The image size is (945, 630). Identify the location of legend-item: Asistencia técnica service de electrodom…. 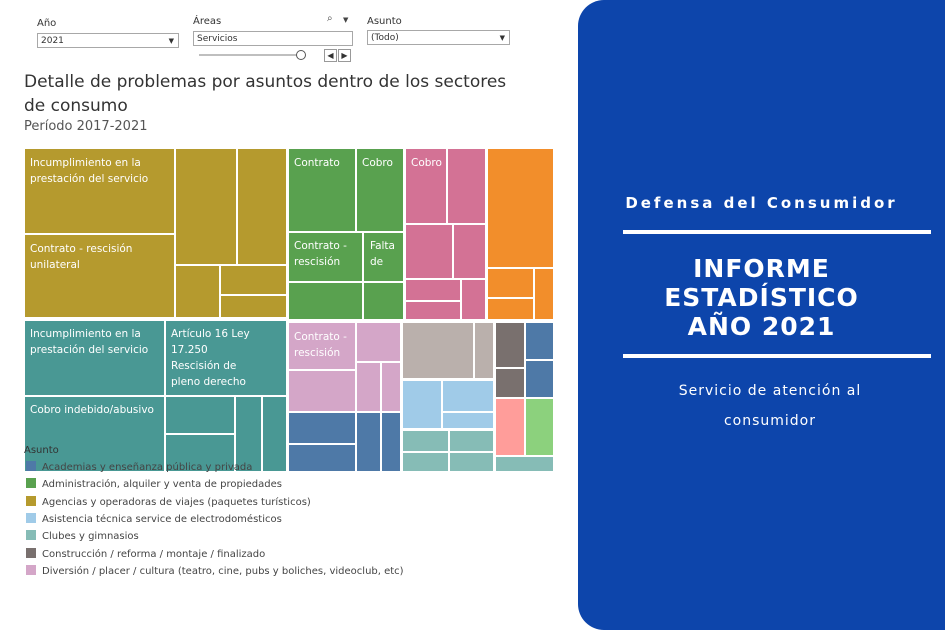
(154, 520).